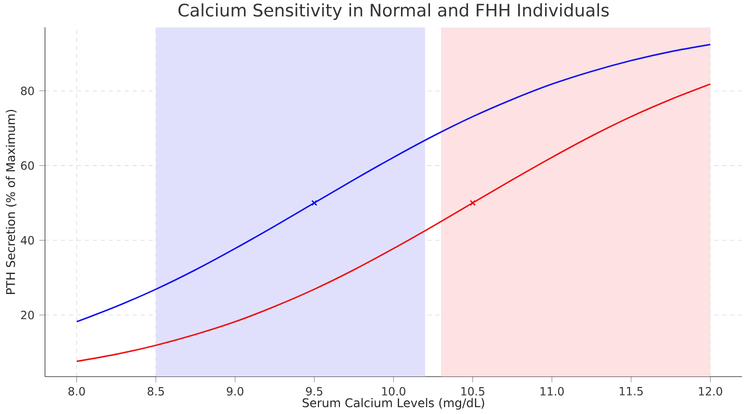 This screenshot has height=414, width=750. Describe the element at coordinates (394, 391) in the screenshot. I see `x-tick-label: 10.0` at that location.